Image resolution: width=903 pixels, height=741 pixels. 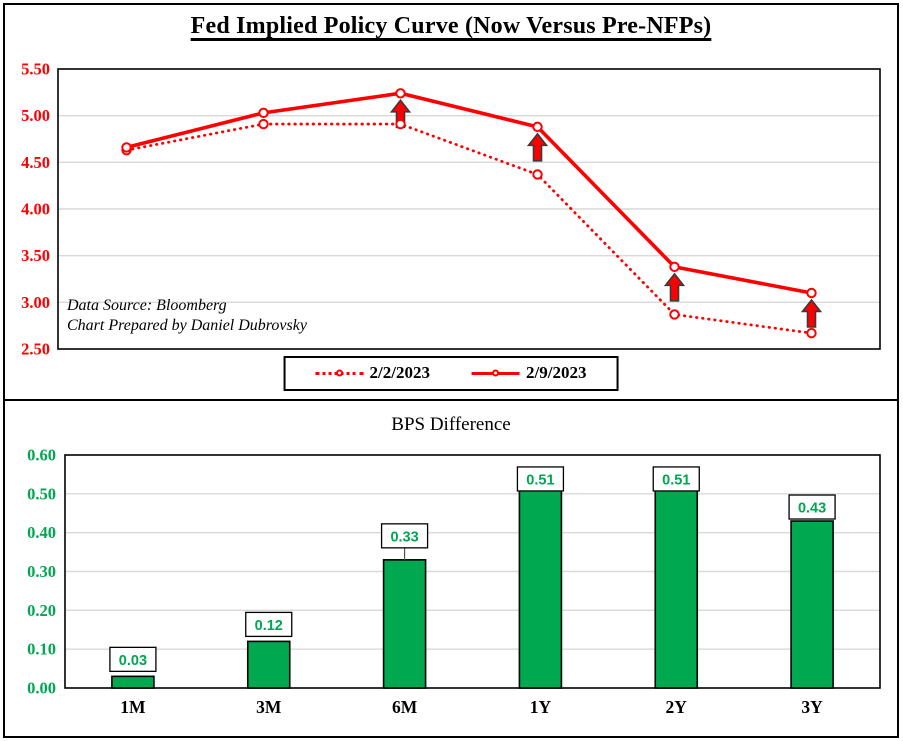 I want to click on y-axis-tick-label: 0.10, so click(x=41, y=649).